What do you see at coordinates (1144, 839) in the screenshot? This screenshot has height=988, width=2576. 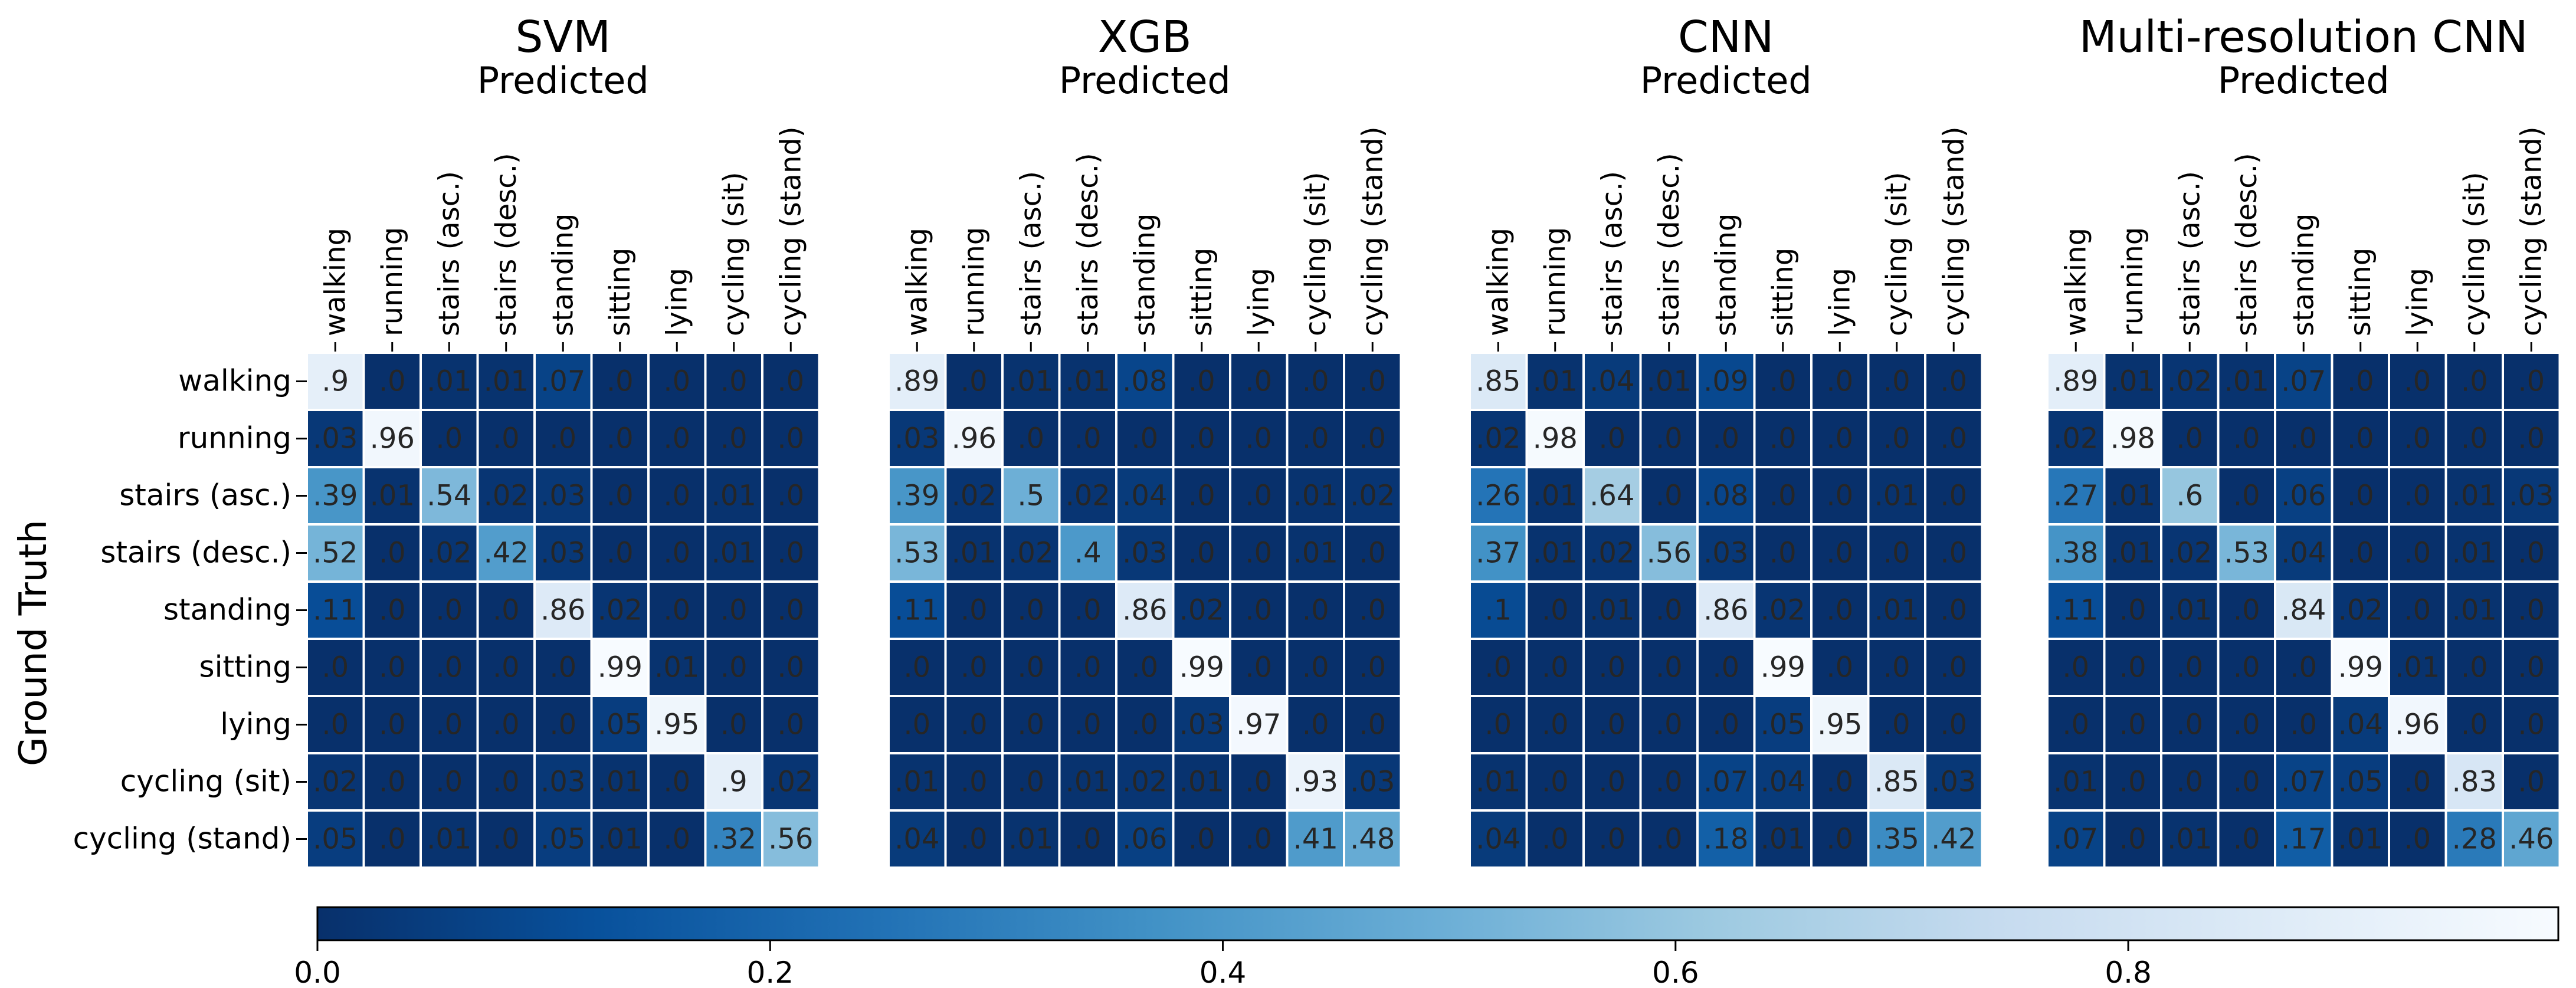 I see `cell-value: .06` at bounding box center [1144, 839].